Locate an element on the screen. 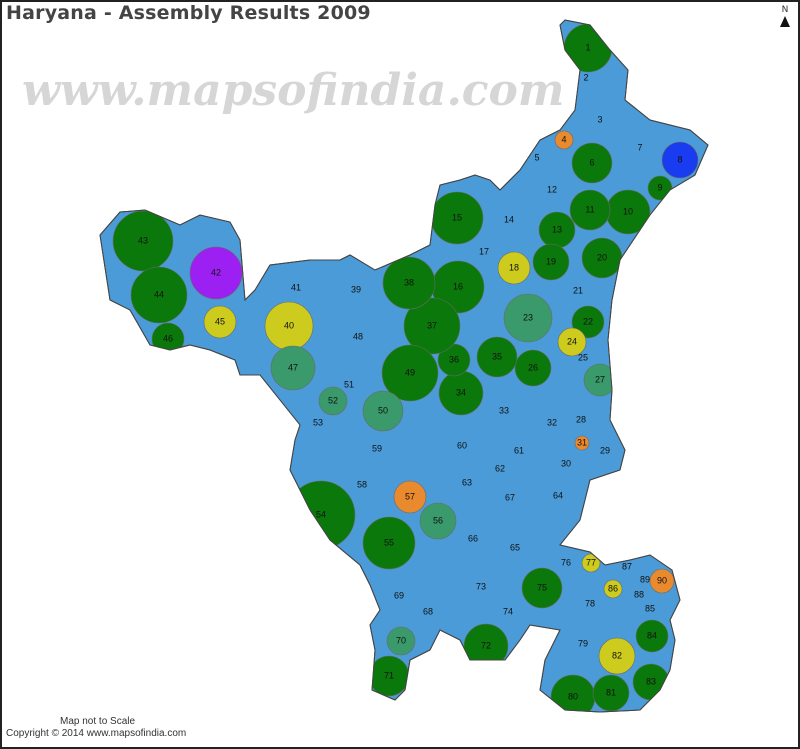  constituency-label-22: 22 is located at coordinates (588, 321).